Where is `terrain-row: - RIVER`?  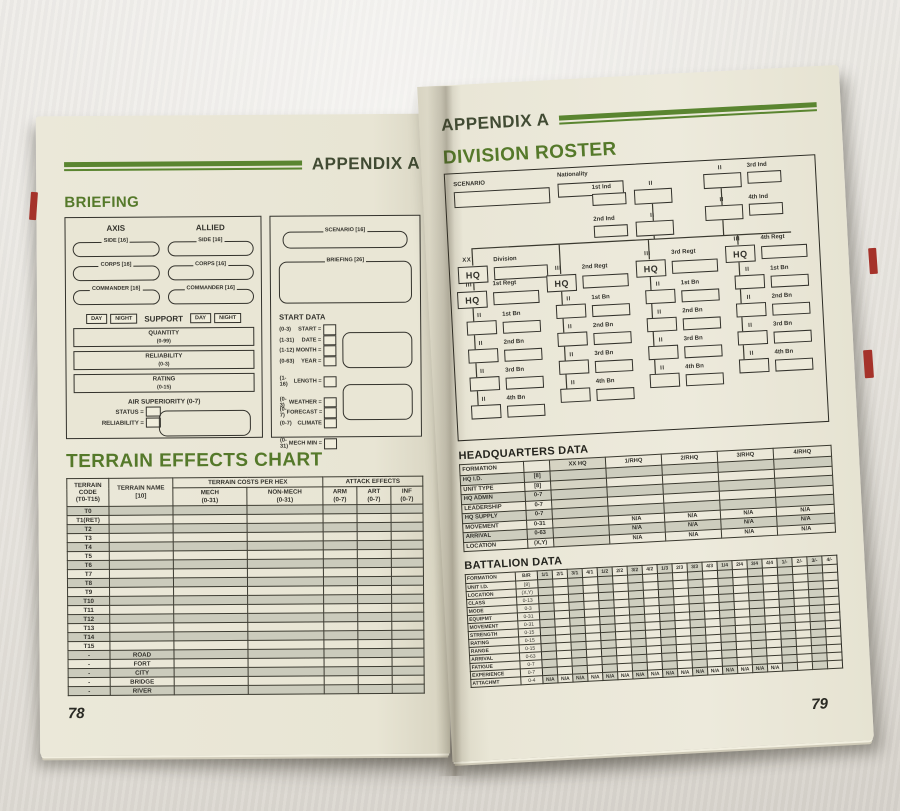
terrain-row: - RIVER is located at coordinates (246, 690).